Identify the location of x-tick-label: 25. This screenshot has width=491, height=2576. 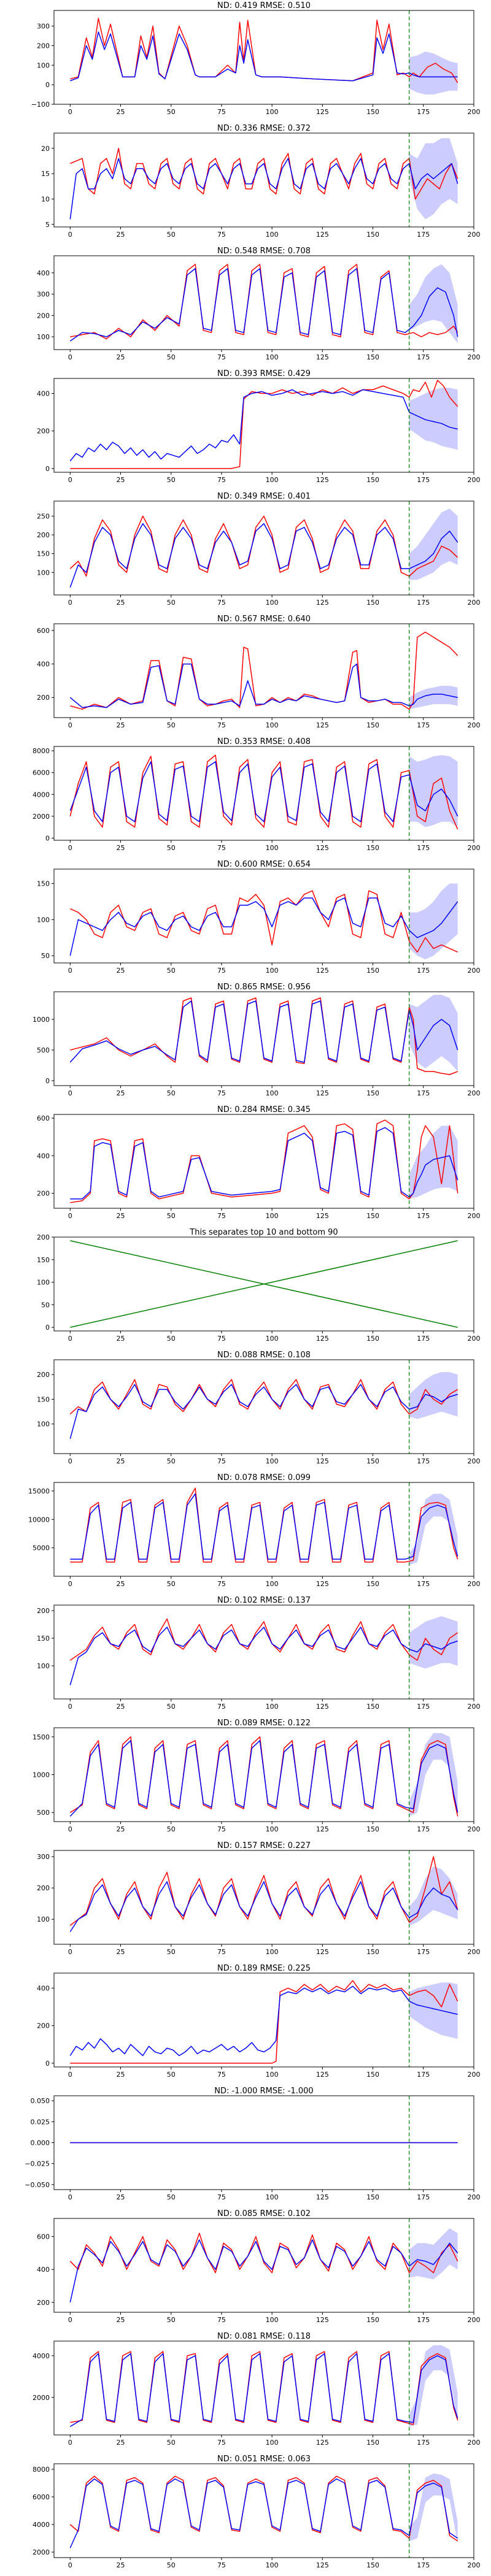
(121, 235).